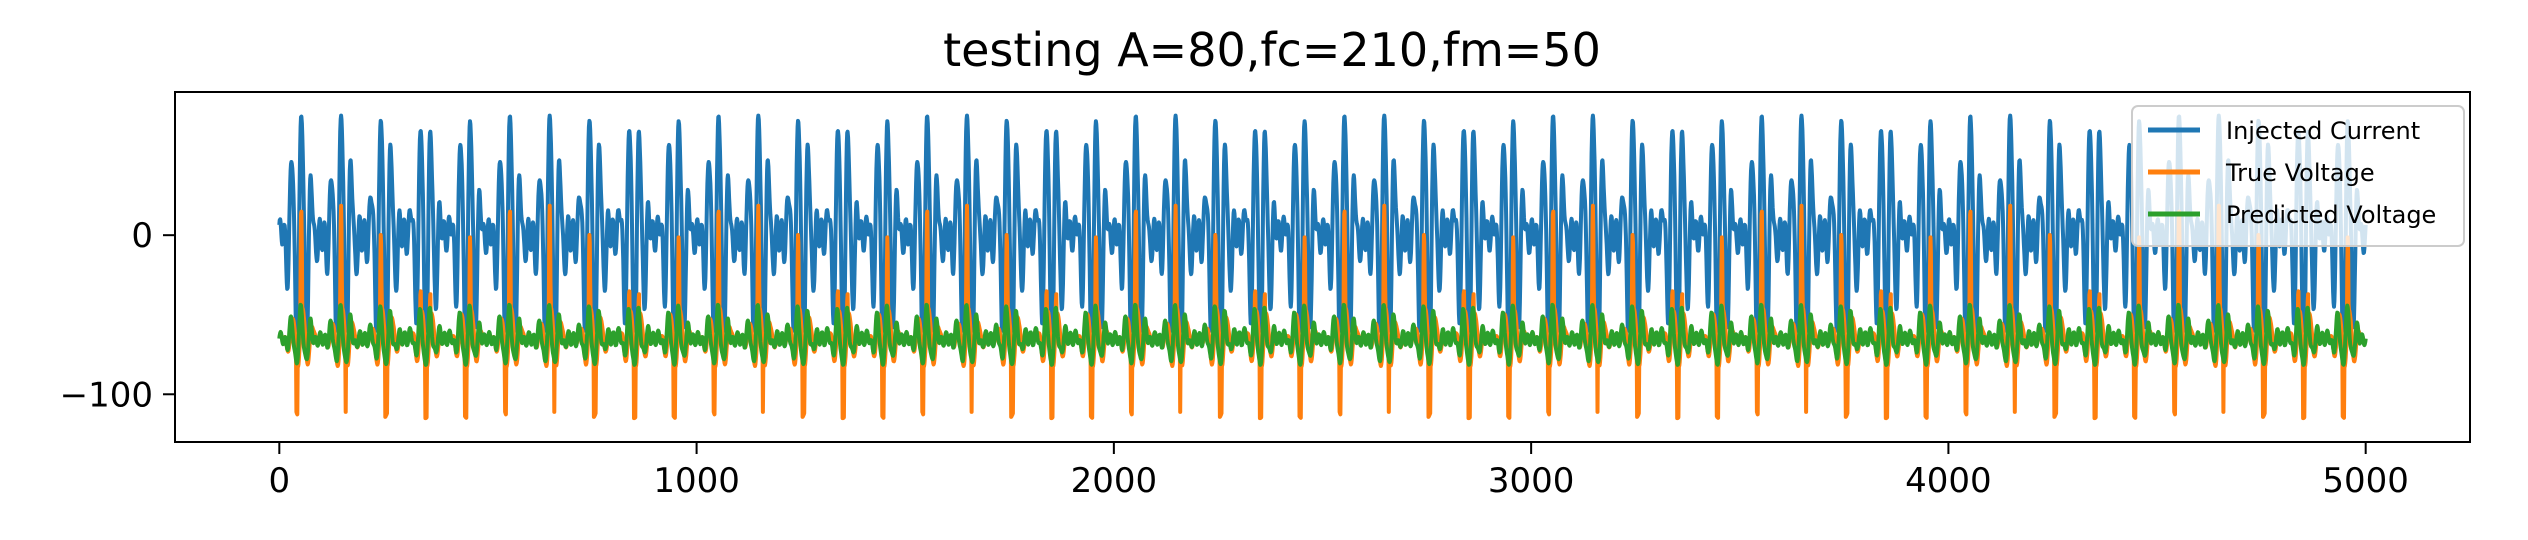 The height and width of the screenshot is (540, 2528). I want to click on x-tick-label: 5000, so click(2365, 481).